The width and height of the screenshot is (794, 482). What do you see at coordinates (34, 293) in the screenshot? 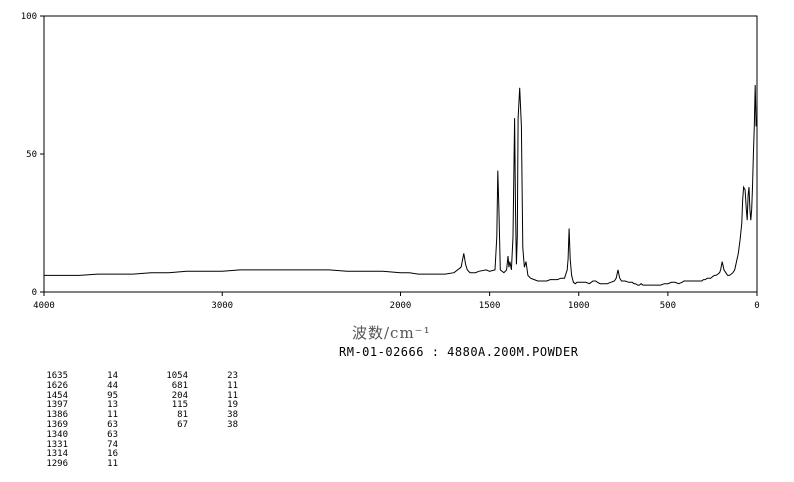
I see `y-tick-label: 0` at bounding box center [34, 293].